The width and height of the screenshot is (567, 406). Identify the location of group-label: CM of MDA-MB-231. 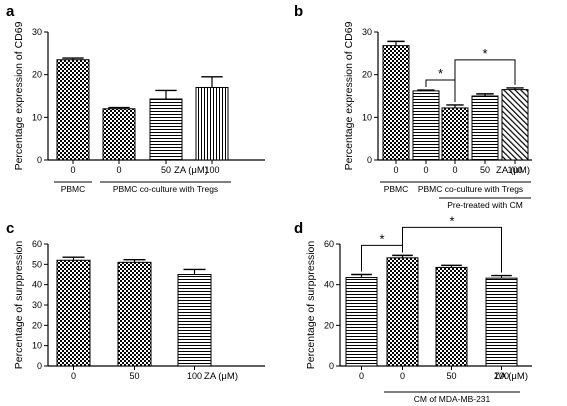
(452, 399).